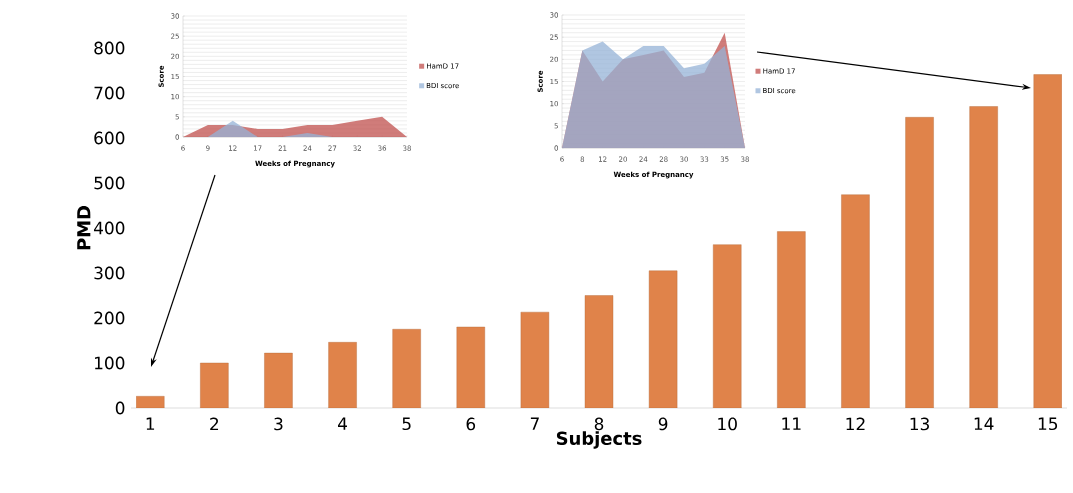 This screenshot has width=1073, height=493. I want to click on y-tick-label: 700, so click(109, 93).